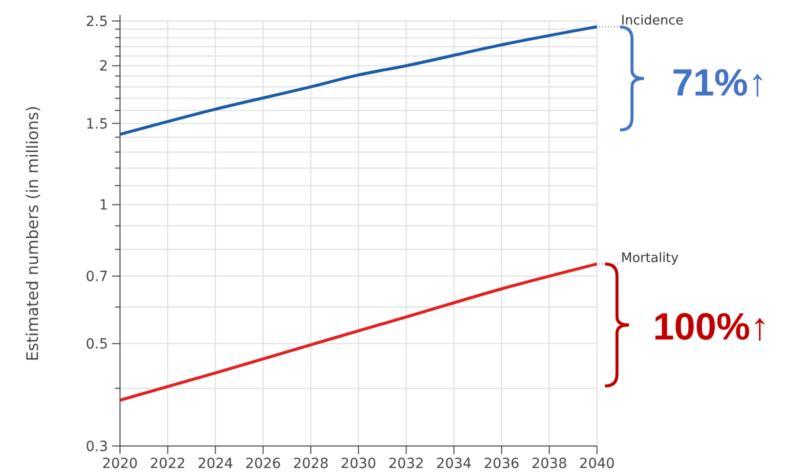 This screenshot has height=476, width=802. What do you see at coordinates (650, 258) in the screenshot?
I see `series-label: Mortality` at bounding box center [650, 258].